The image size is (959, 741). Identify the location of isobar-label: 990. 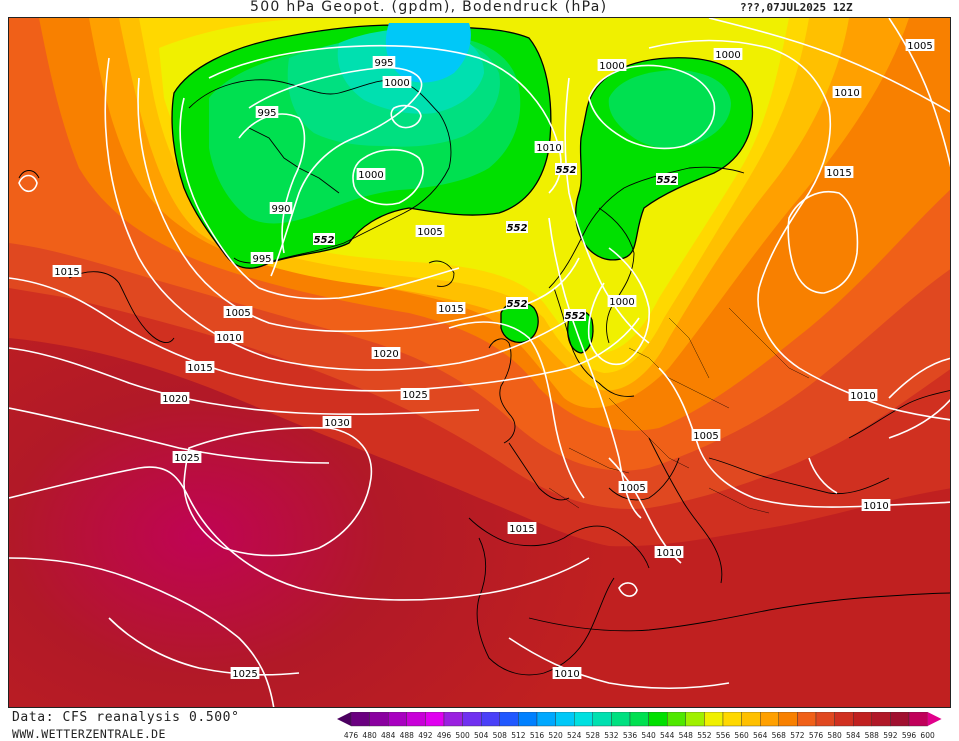
(281, 208).